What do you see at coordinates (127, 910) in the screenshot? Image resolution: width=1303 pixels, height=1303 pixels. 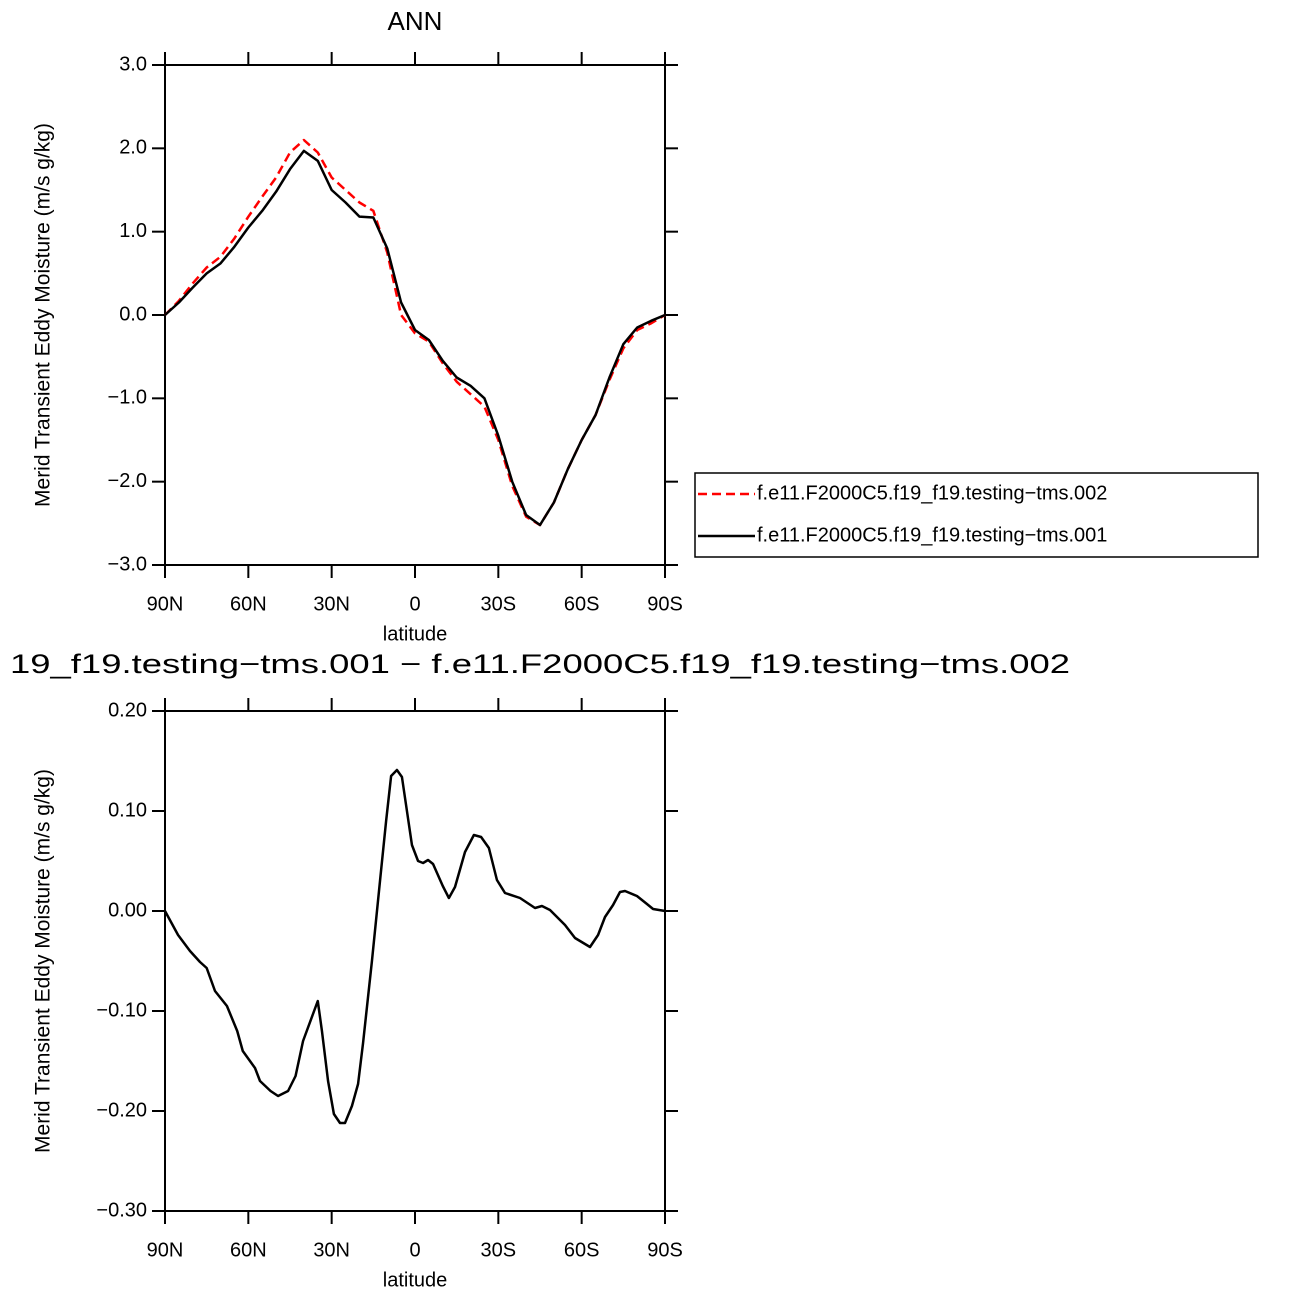 I see `y-tick-label: 0.00` at bounding box center [127, 910].